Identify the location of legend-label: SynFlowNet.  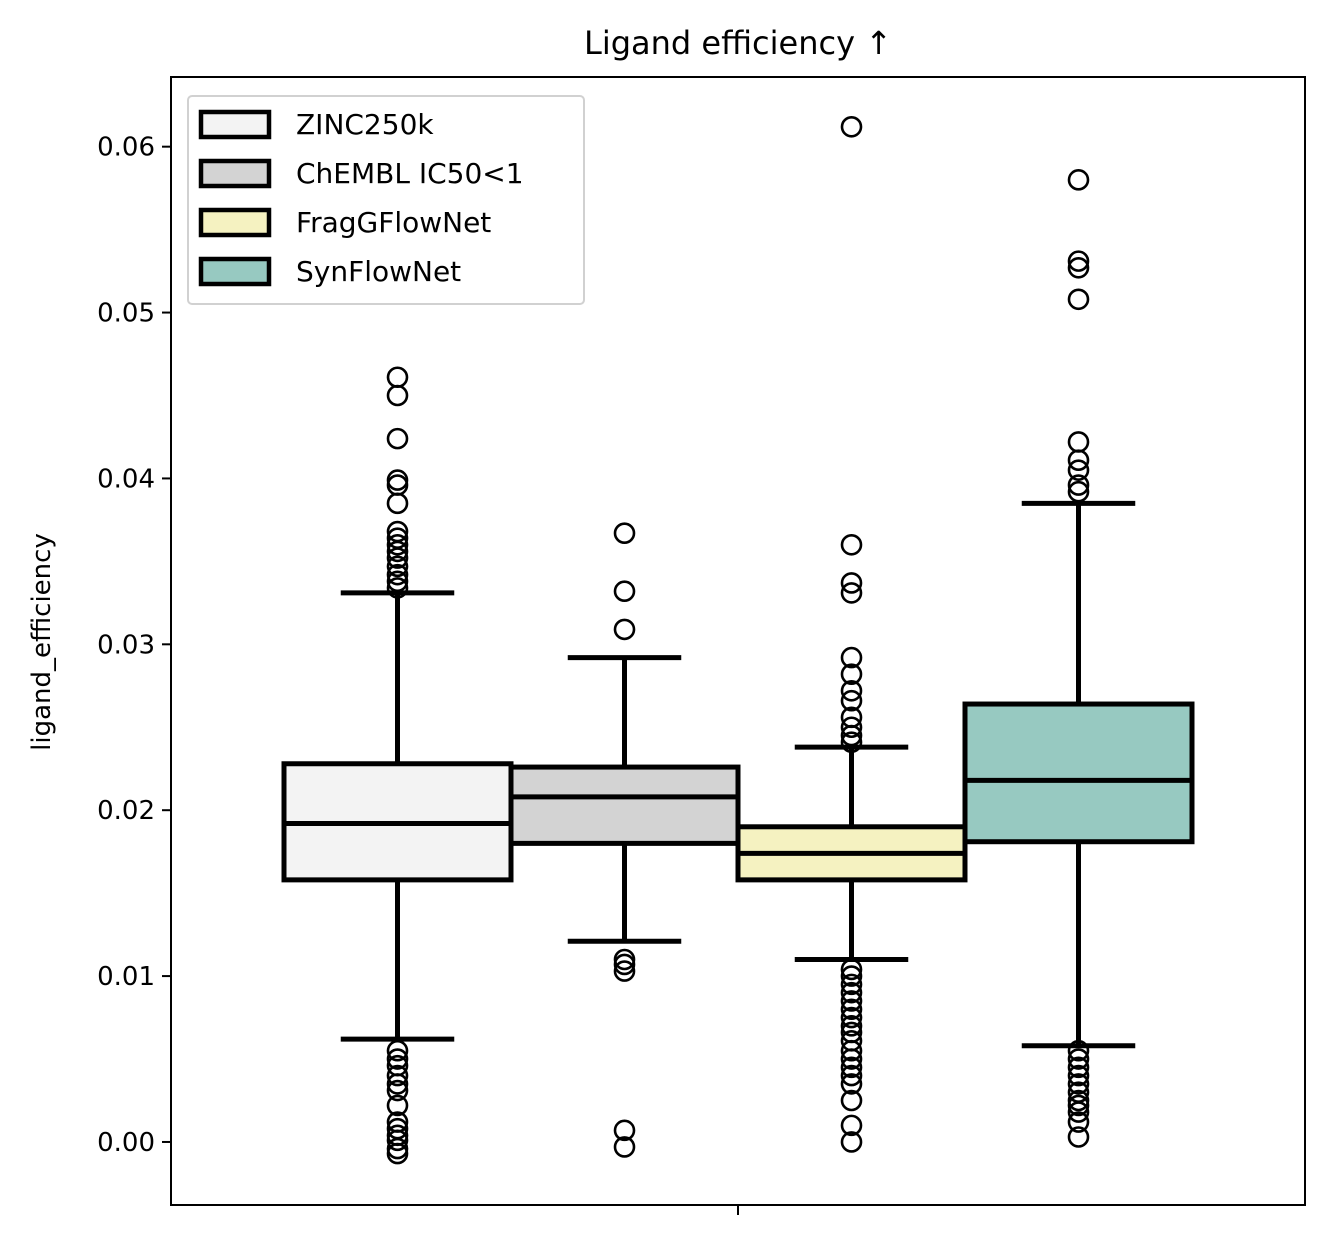
(378, 271).